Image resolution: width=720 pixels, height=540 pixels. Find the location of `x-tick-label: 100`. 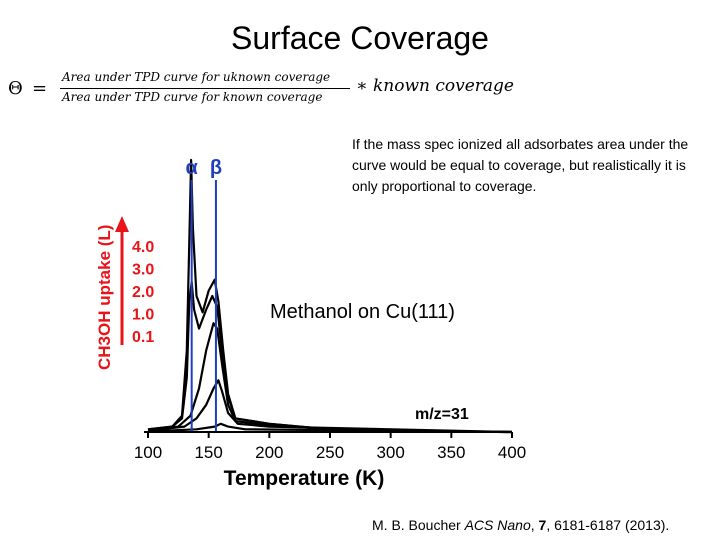

x-tick-label: 100 is located at coordinates (148, 452).